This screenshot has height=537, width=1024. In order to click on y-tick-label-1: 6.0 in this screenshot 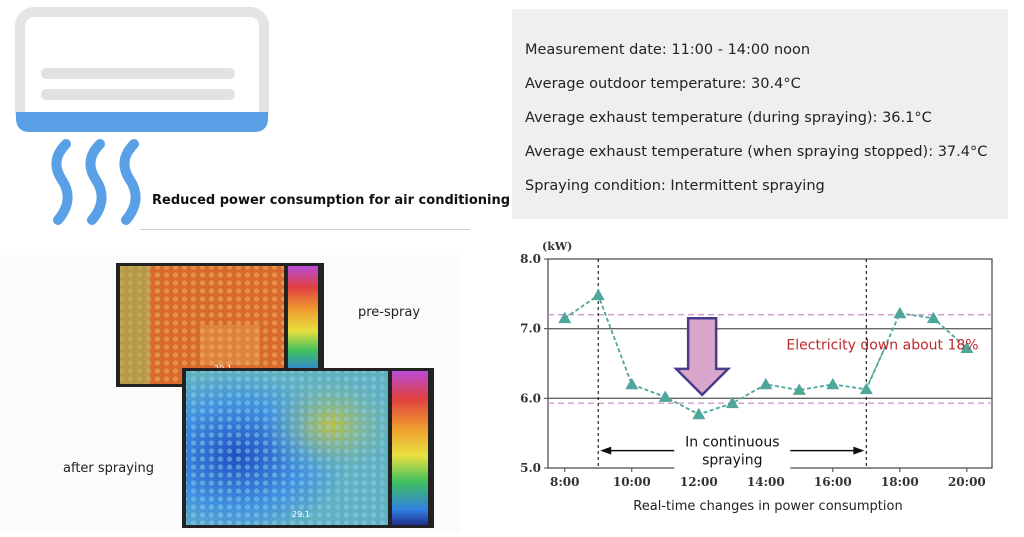, I will do `click(530, 398)`.